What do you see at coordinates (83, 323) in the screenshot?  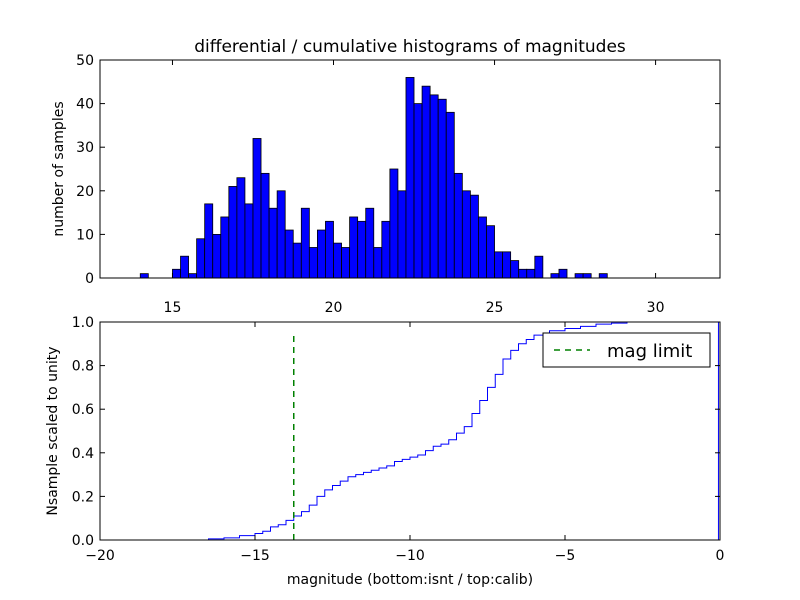 I see `y-tick-label: 1.0` at bounding box center [83, 323].